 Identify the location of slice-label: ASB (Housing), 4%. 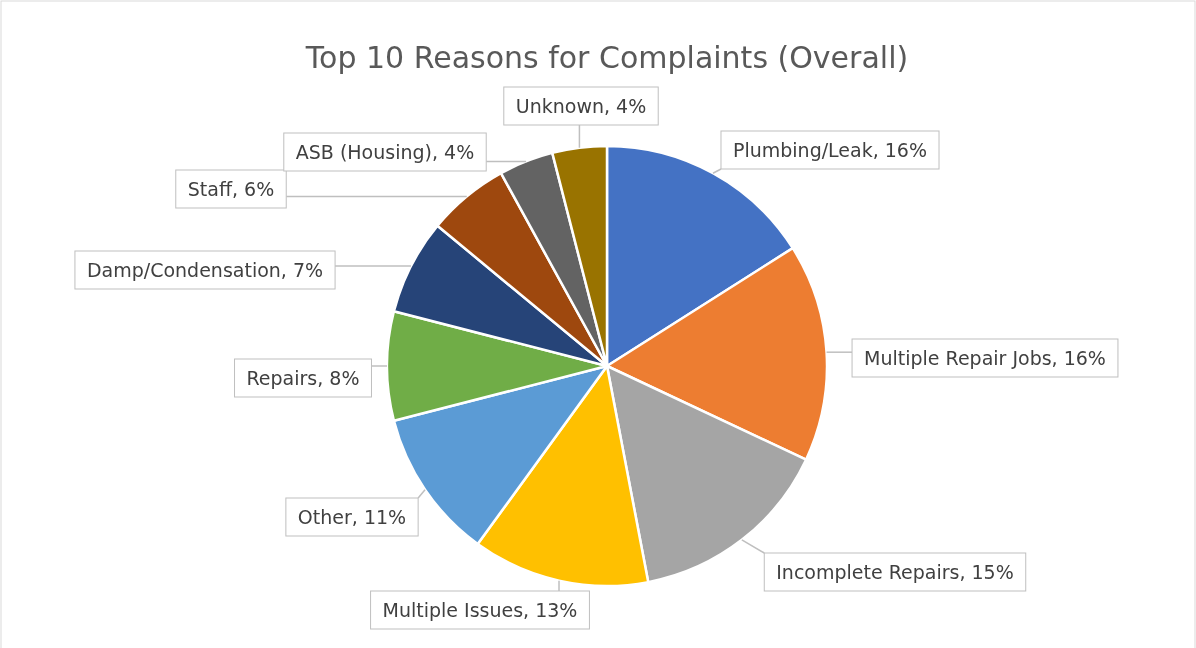
(385, 152).